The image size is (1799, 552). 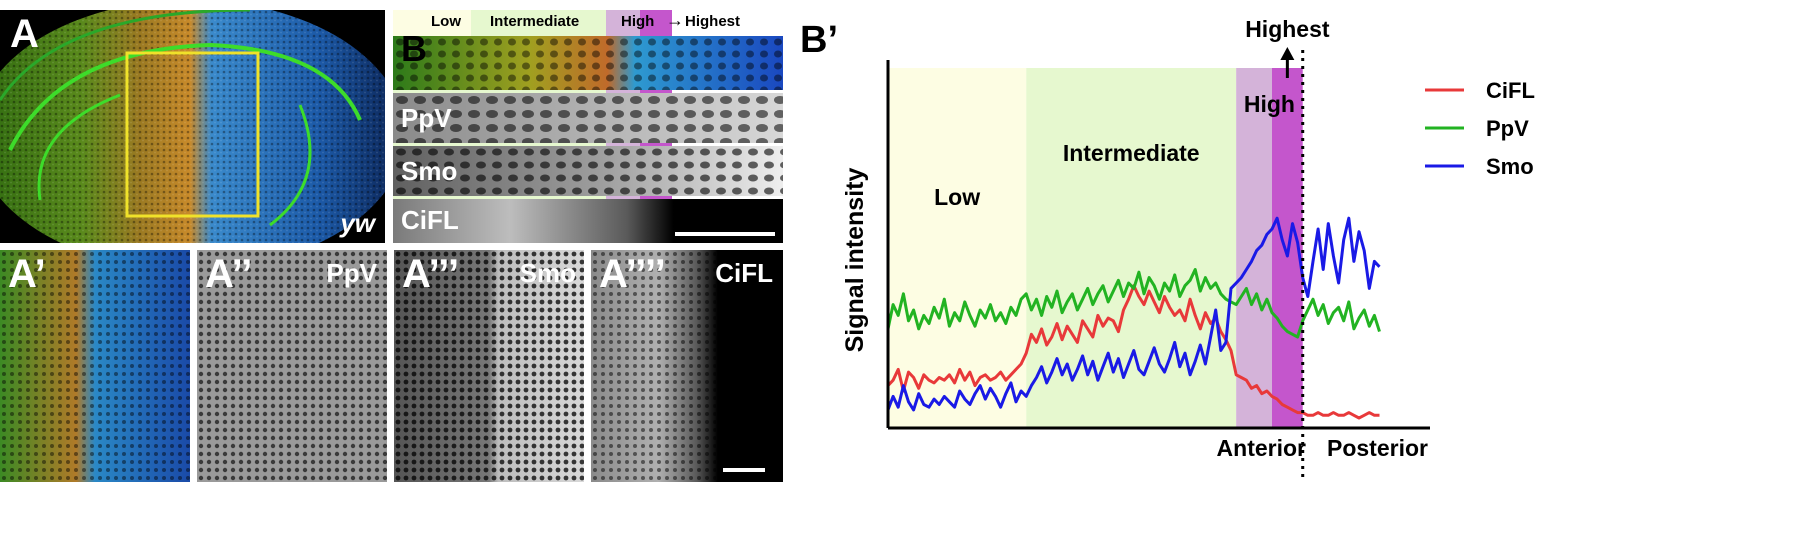 What do you see at coordinates (725, 234) in the screenshot?
I see `scale-bar-b` at bounding box center [725, 234].